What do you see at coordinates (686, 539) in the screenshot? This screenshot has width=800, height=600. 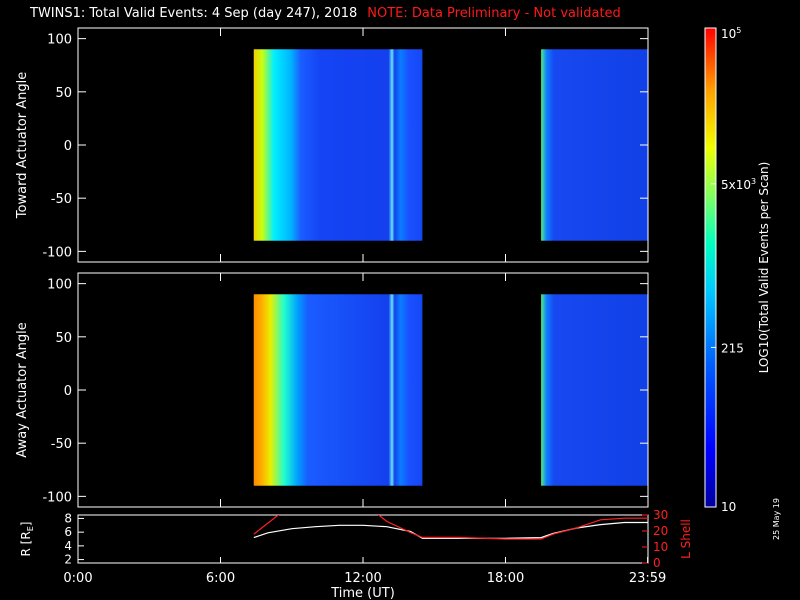 I see `y2-axis-label: L Shell` at bounding box center [686, 539].